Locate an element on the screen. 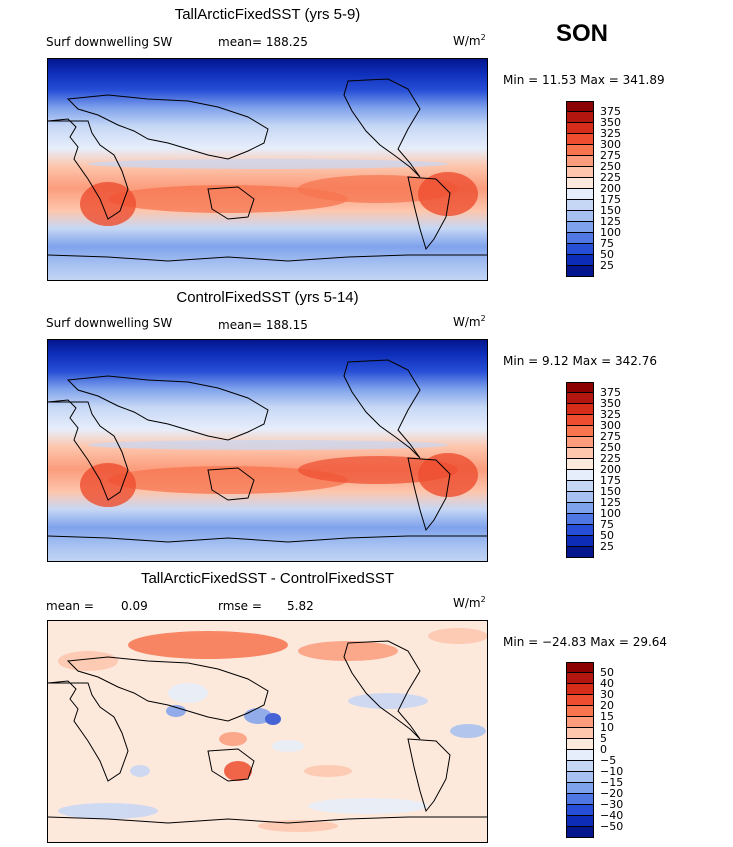 The width and height of the screenshot is (733, 847). panel1-warm-band is located at coordinates (228, 199).